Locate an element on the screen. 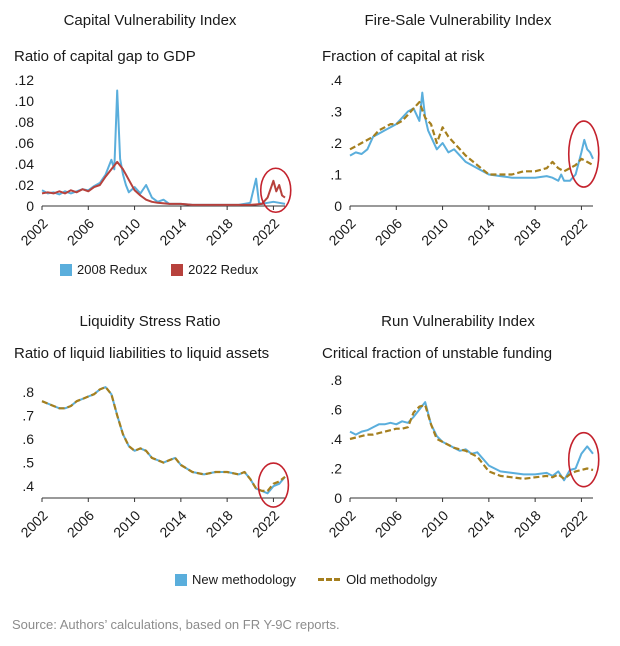 This screenshot has height=646, width=620. fire-sale-vulnerability-chart: 0 .1 .2 .3 .4 2002 2006 2010 2014 2018 2022 is located at coordinates (462, 160).